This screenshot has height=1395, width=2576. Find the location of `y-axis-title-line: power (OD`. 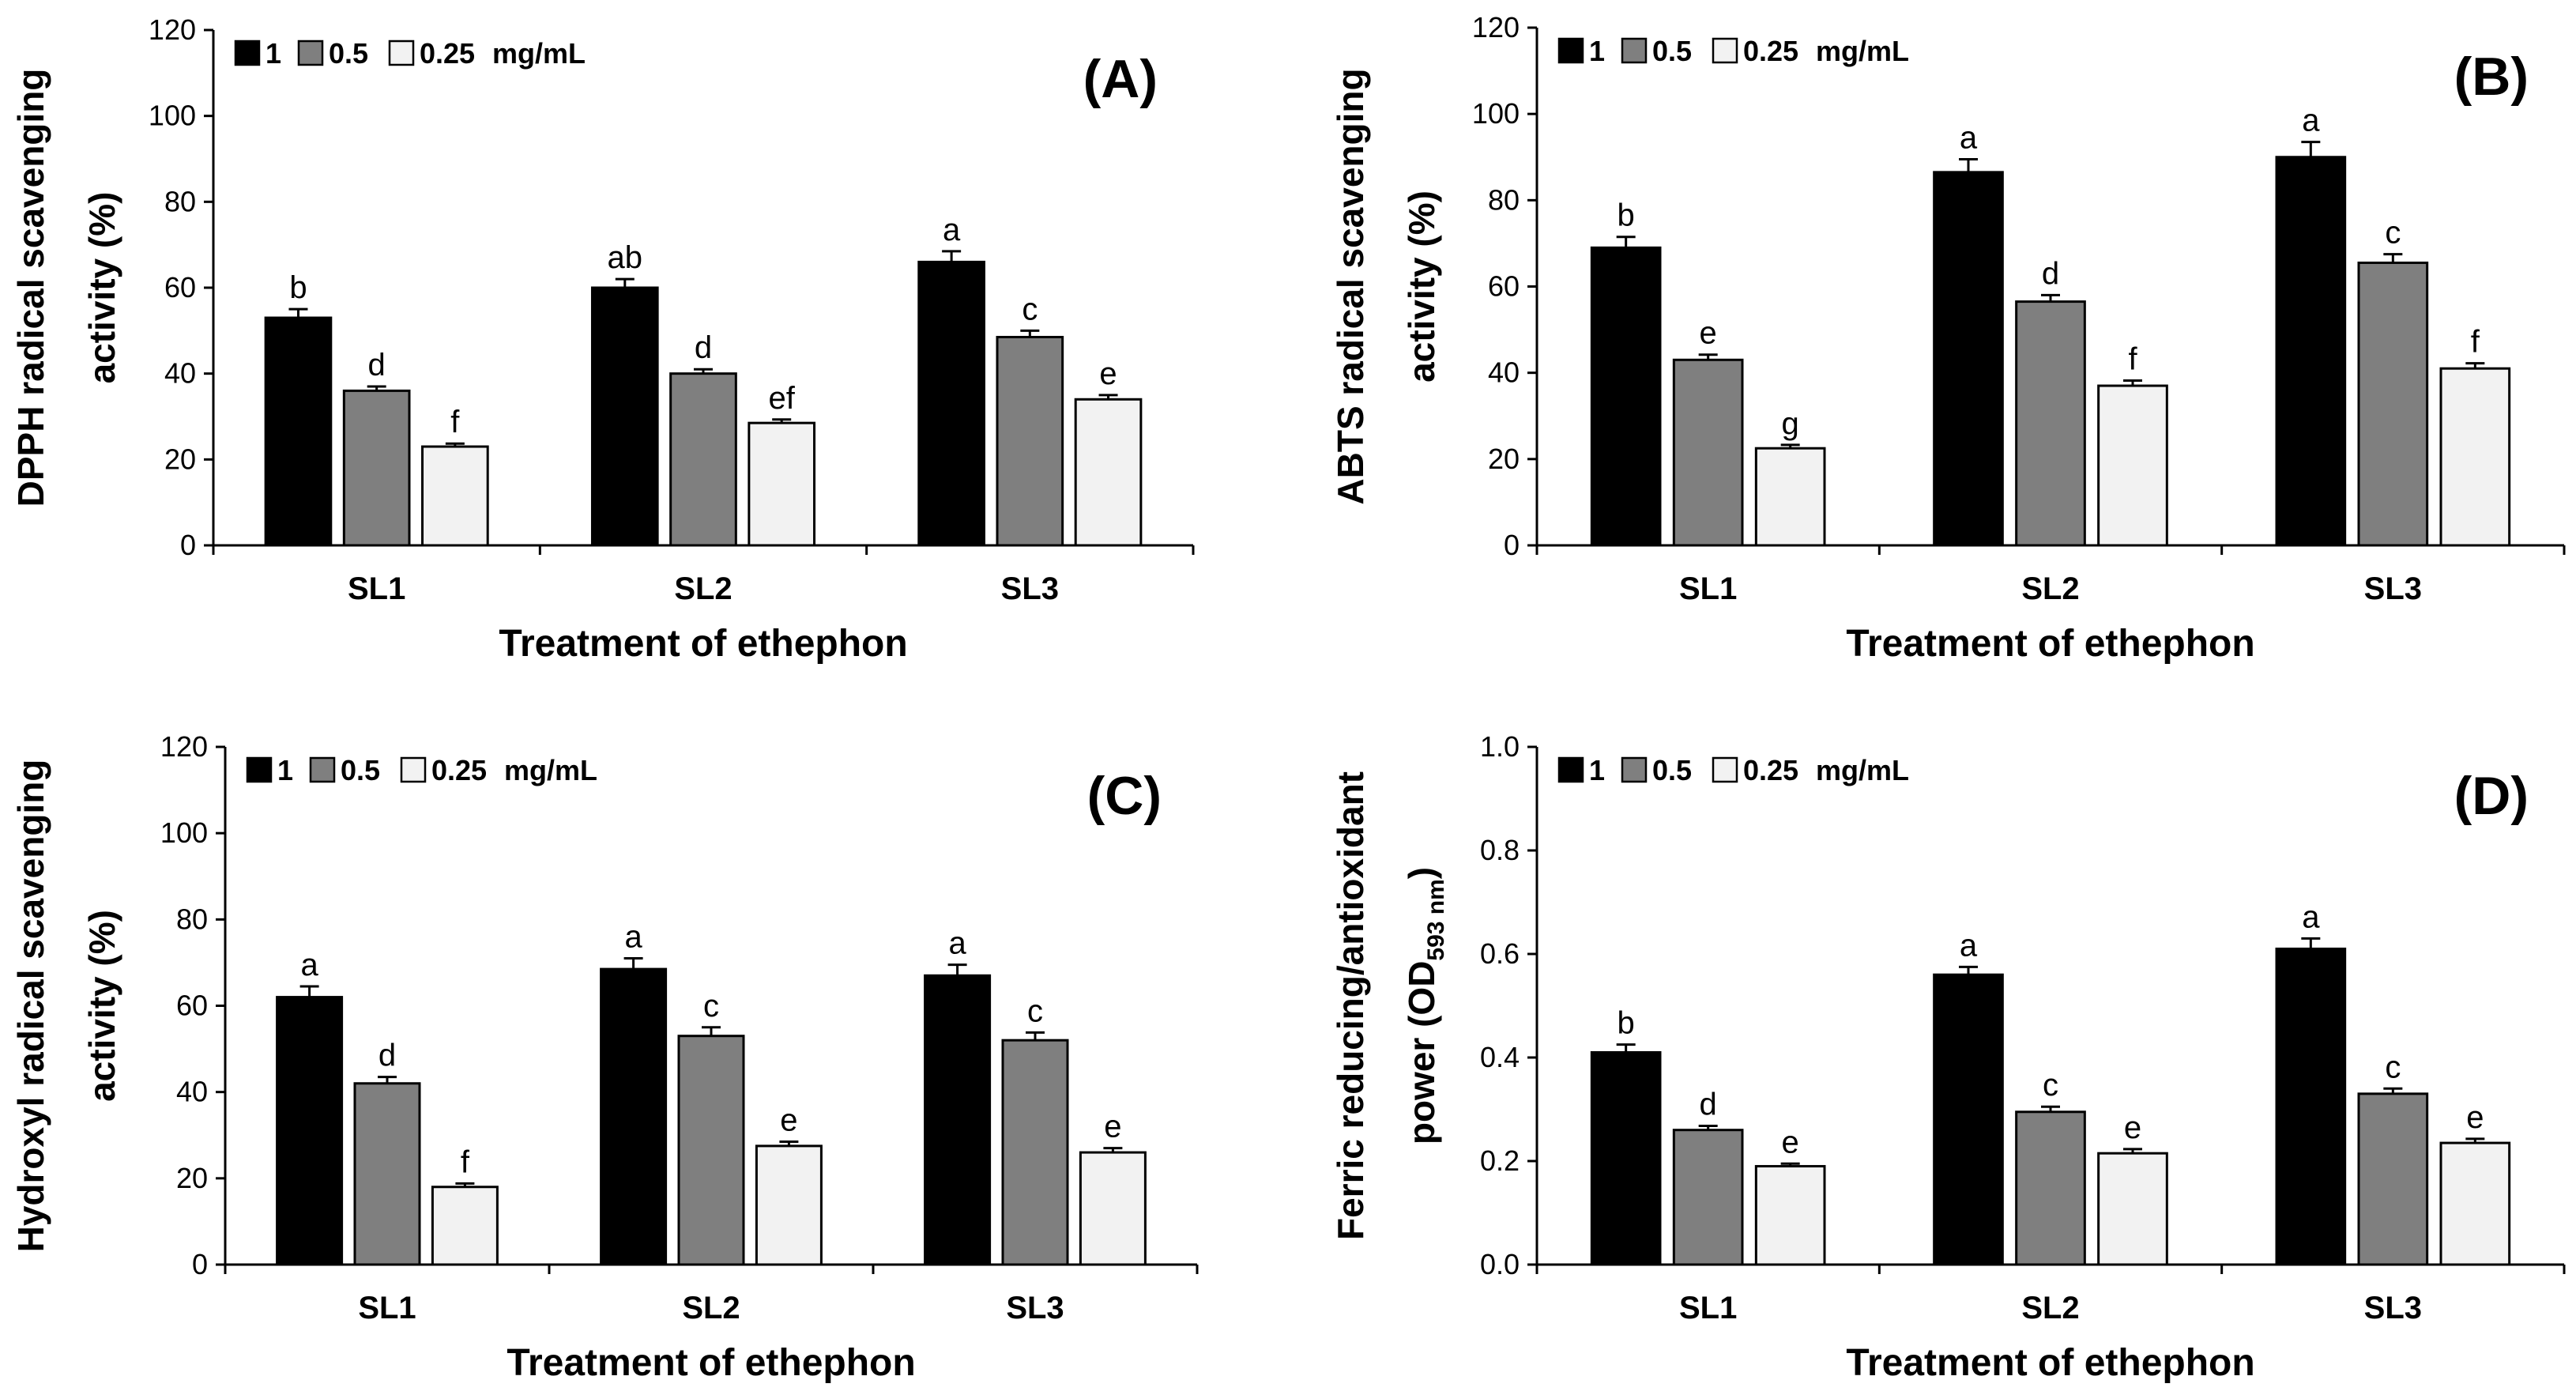

y-axis-title-line: power (OD is located at coordinates (1421, 1053).